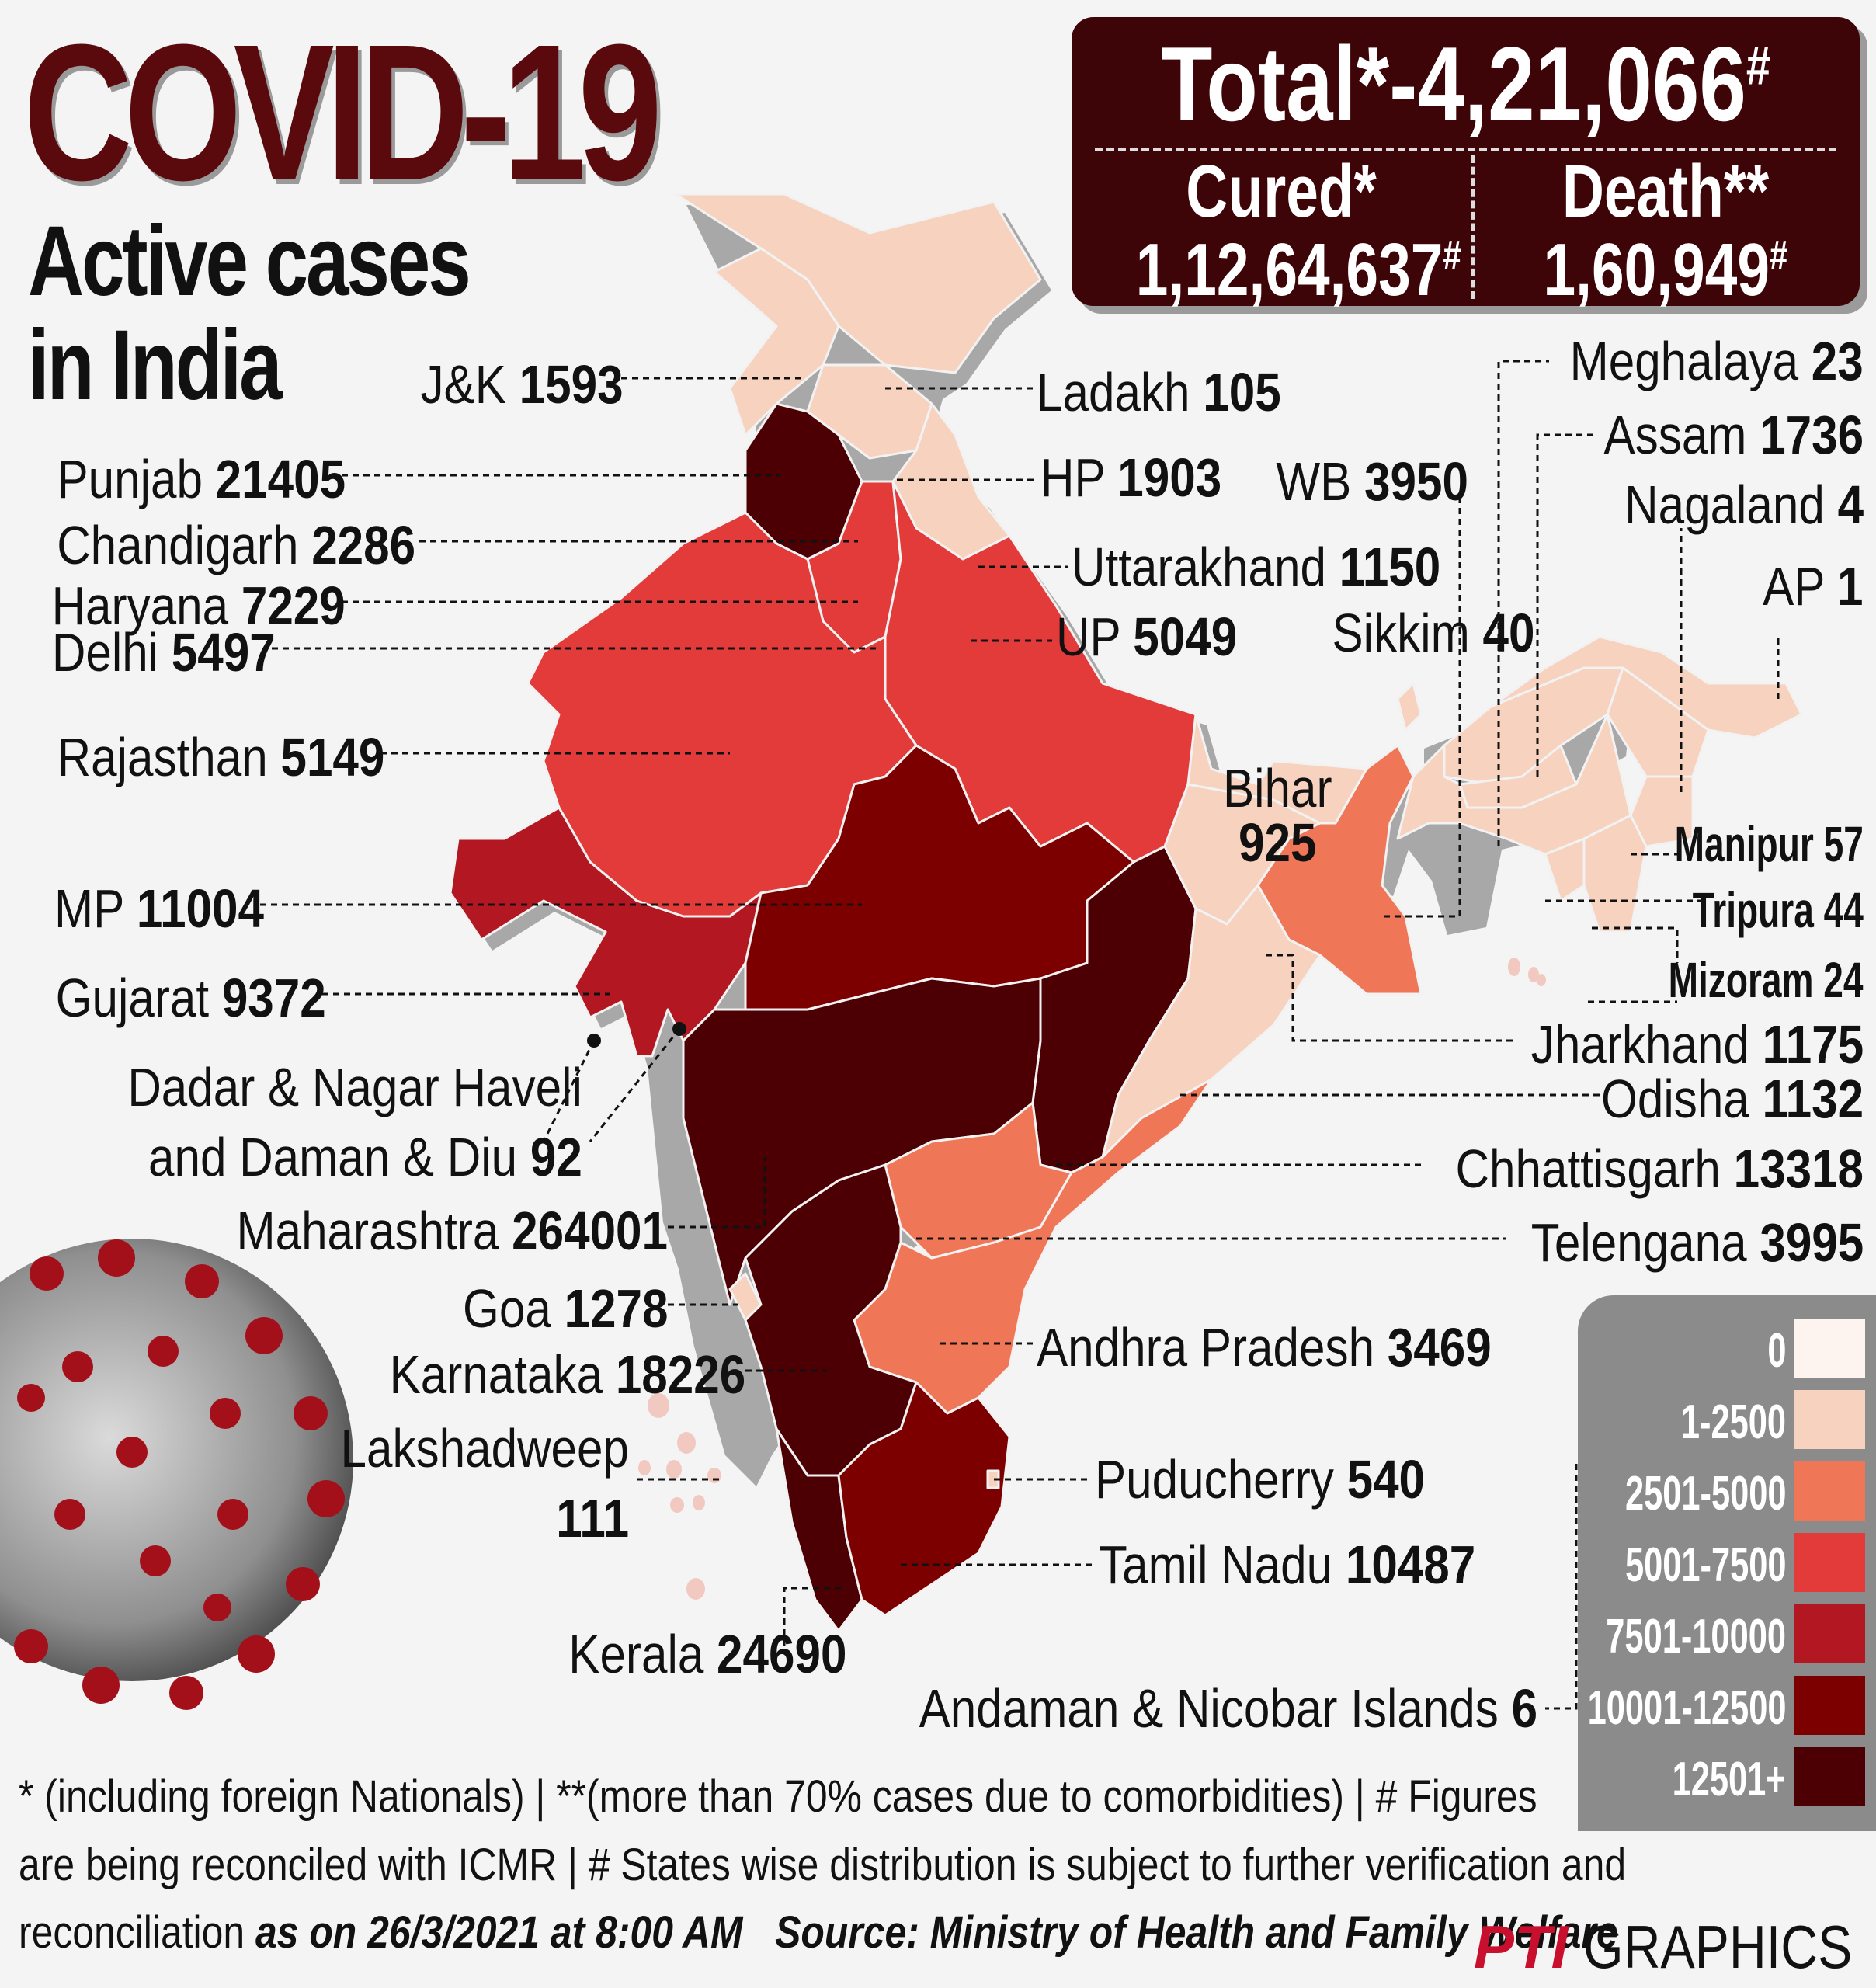 This screenshot has width=1876, height=1988. Describe the element at coordinates (606, 932) in the screenshot. I see `map-gujarat` at that location.